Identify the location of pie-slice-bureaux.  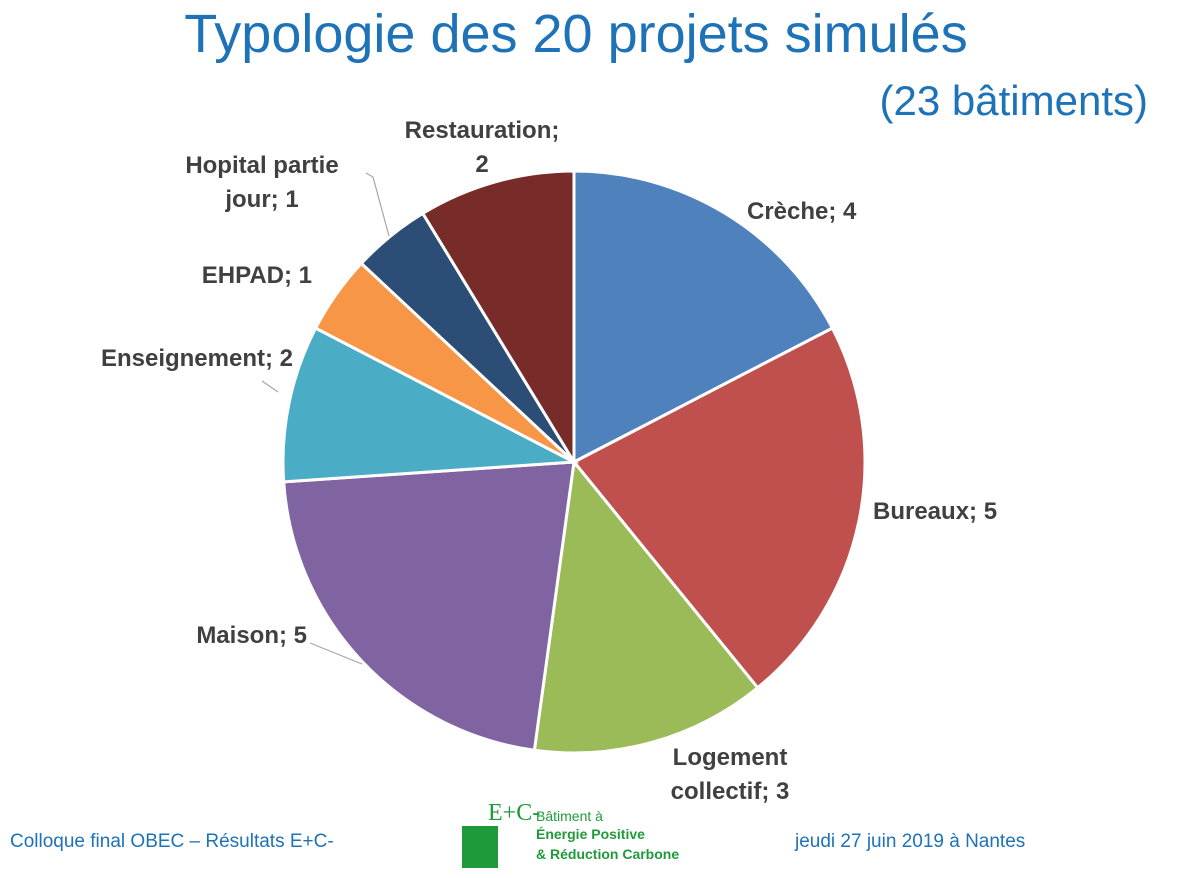
(719, 508).